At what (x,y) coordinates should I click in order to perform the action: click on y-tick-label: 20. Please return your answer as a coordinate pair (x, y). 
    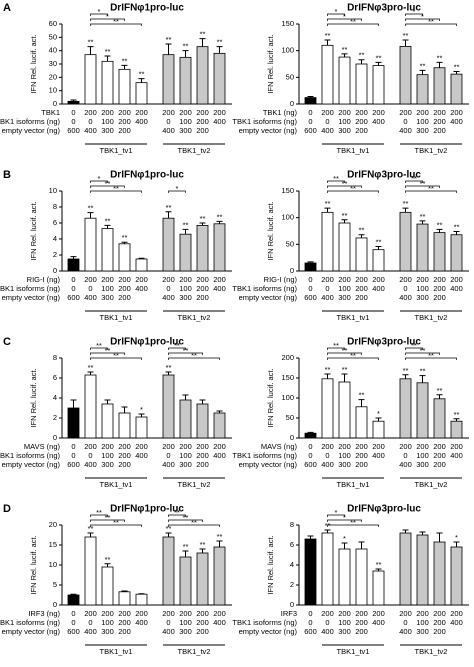
    Looking at the image, I should click on (53, 76).